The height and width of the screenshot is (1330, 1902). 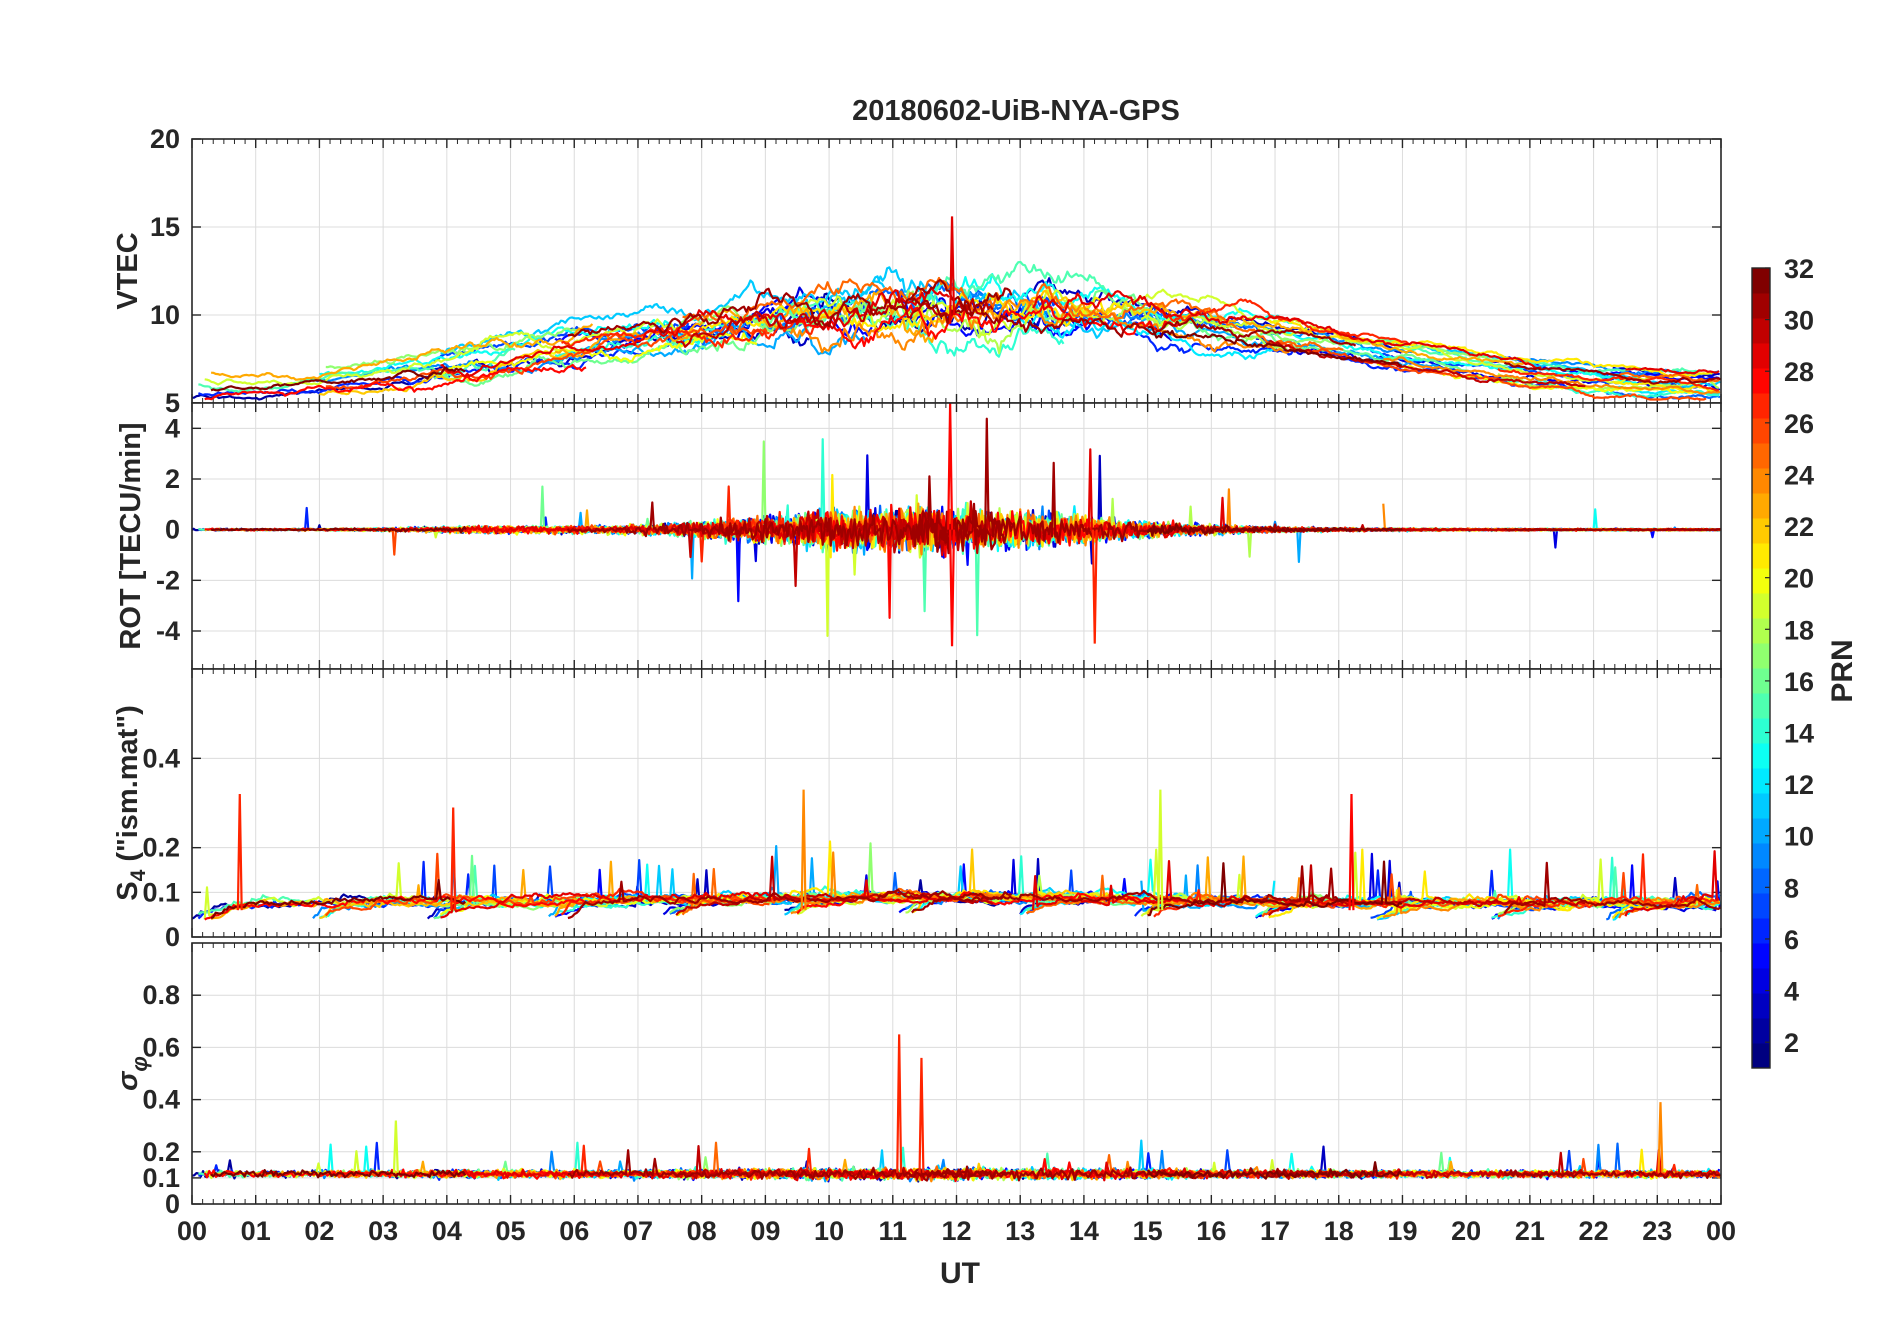 I want to click on x-tick-label: 13, so click(x=1020, y=1231).